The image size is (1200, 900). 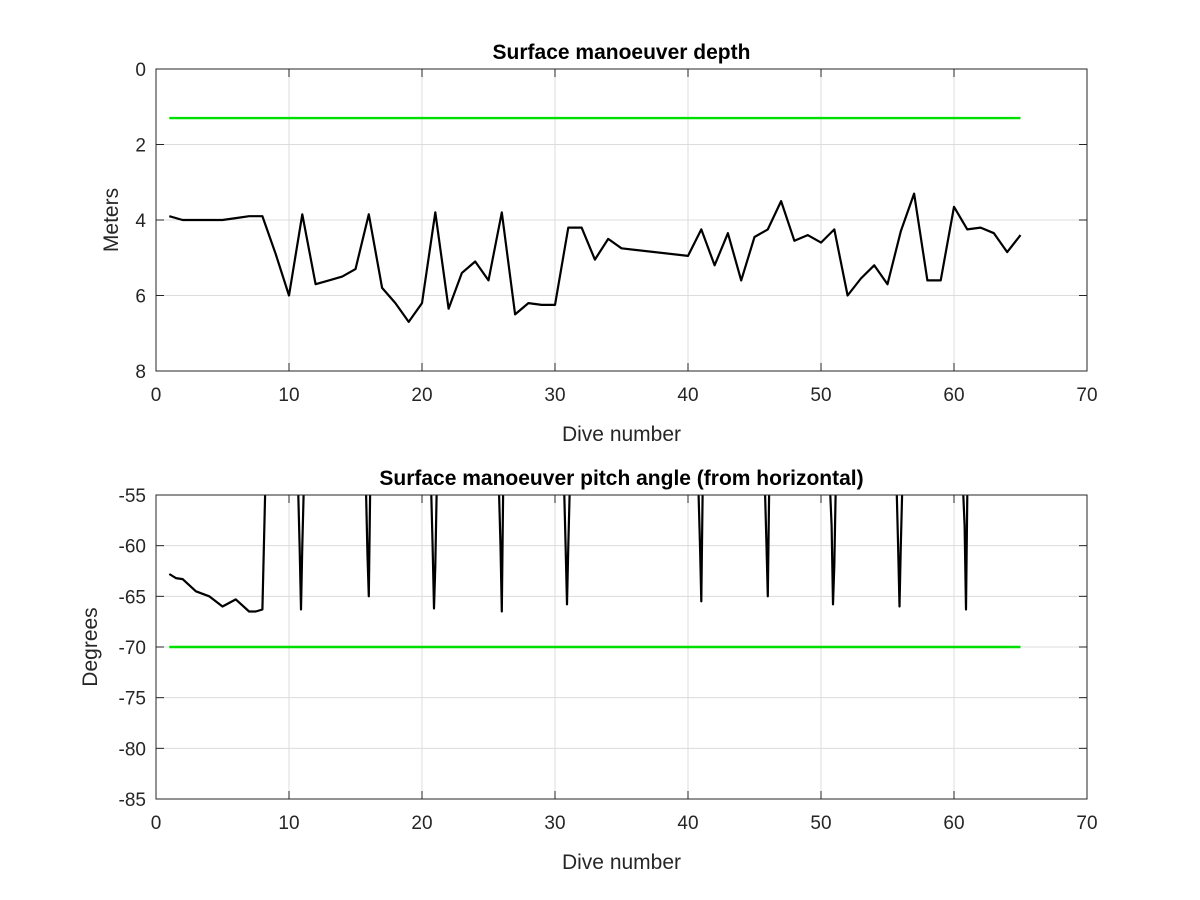 What do you see at coordinates (140, 372) in the screenshot?
I see `y-tick-label: 8` at bounding box center [140, 372].